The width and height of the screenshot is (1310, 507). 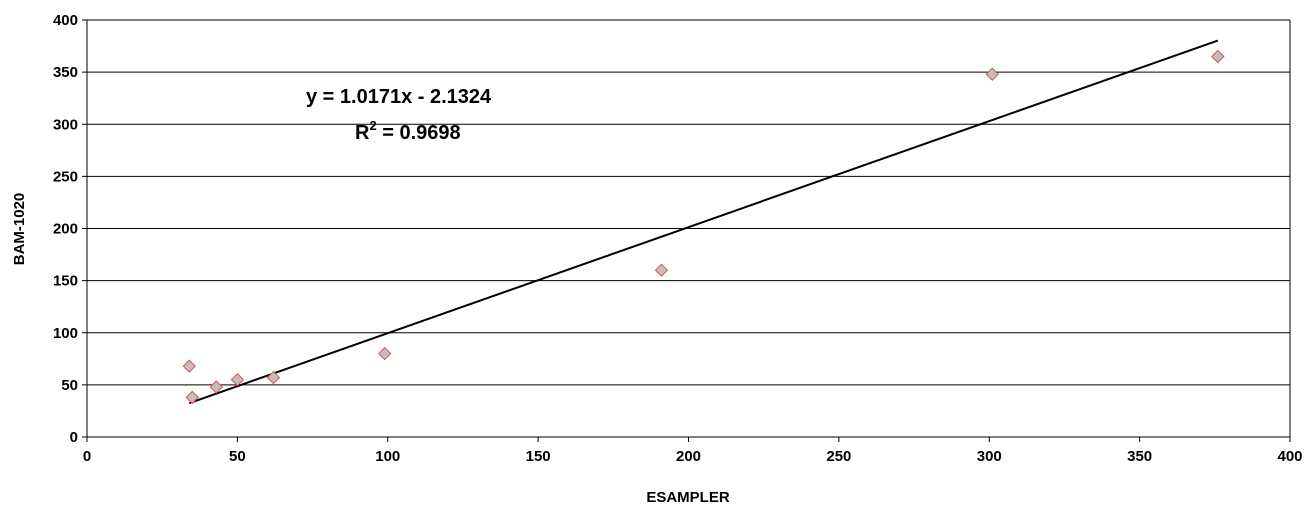 What do you see at coordinates (419, 133) in the screenshot?
I see `r2-value: = 0.9698` at bounding box center [419, 133].